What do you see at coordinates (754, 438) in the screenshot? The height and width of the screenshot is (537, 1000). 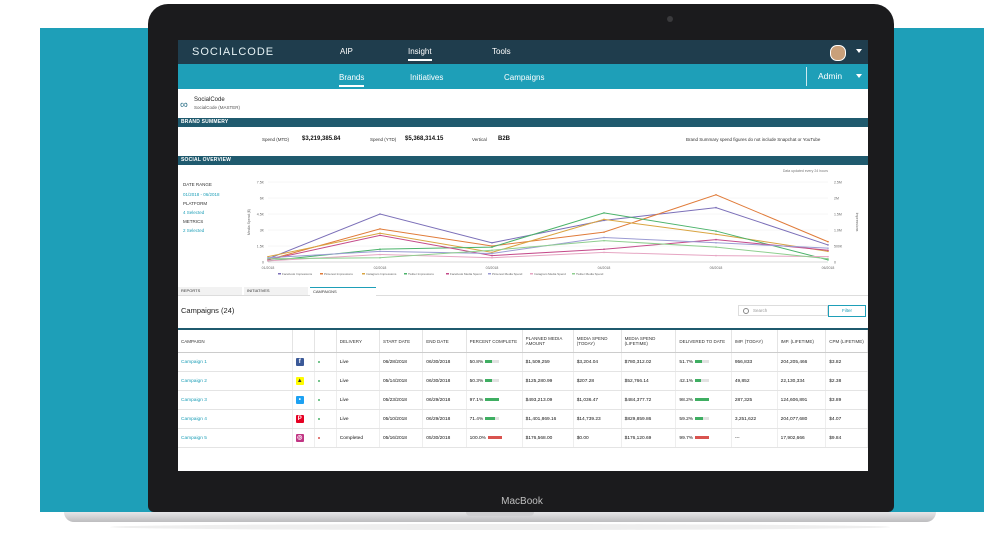 I see `imp-today: ---` at bounding box center [754, 438].